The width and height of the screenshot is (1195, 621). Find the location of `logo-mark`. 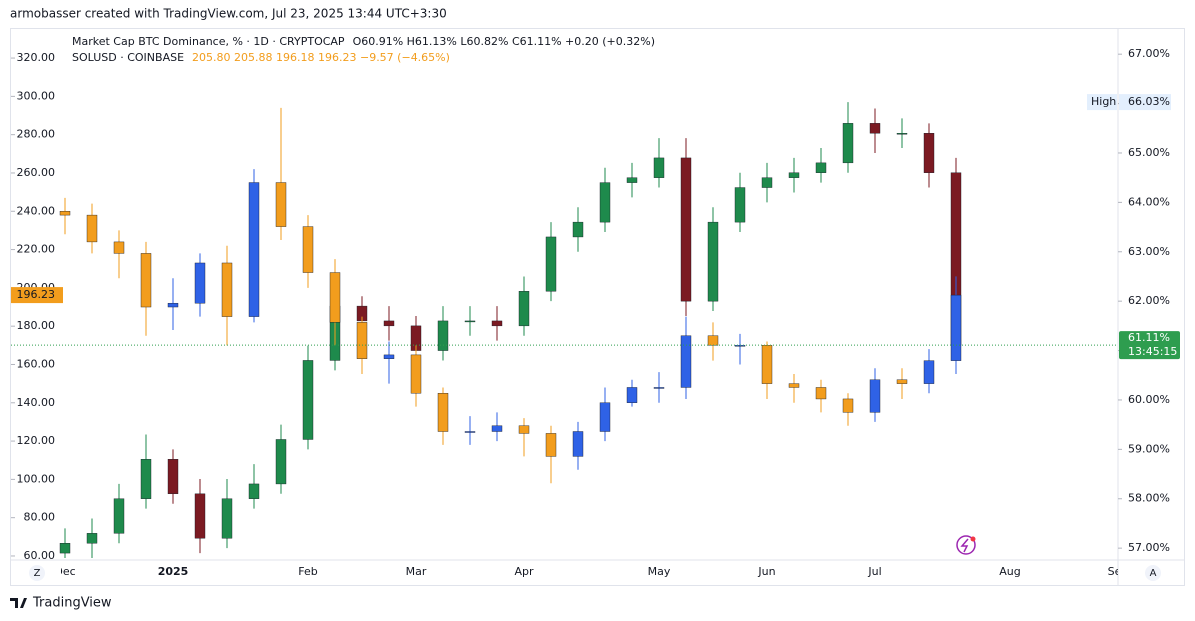

logo-mark is located at coordinates (18, 603).